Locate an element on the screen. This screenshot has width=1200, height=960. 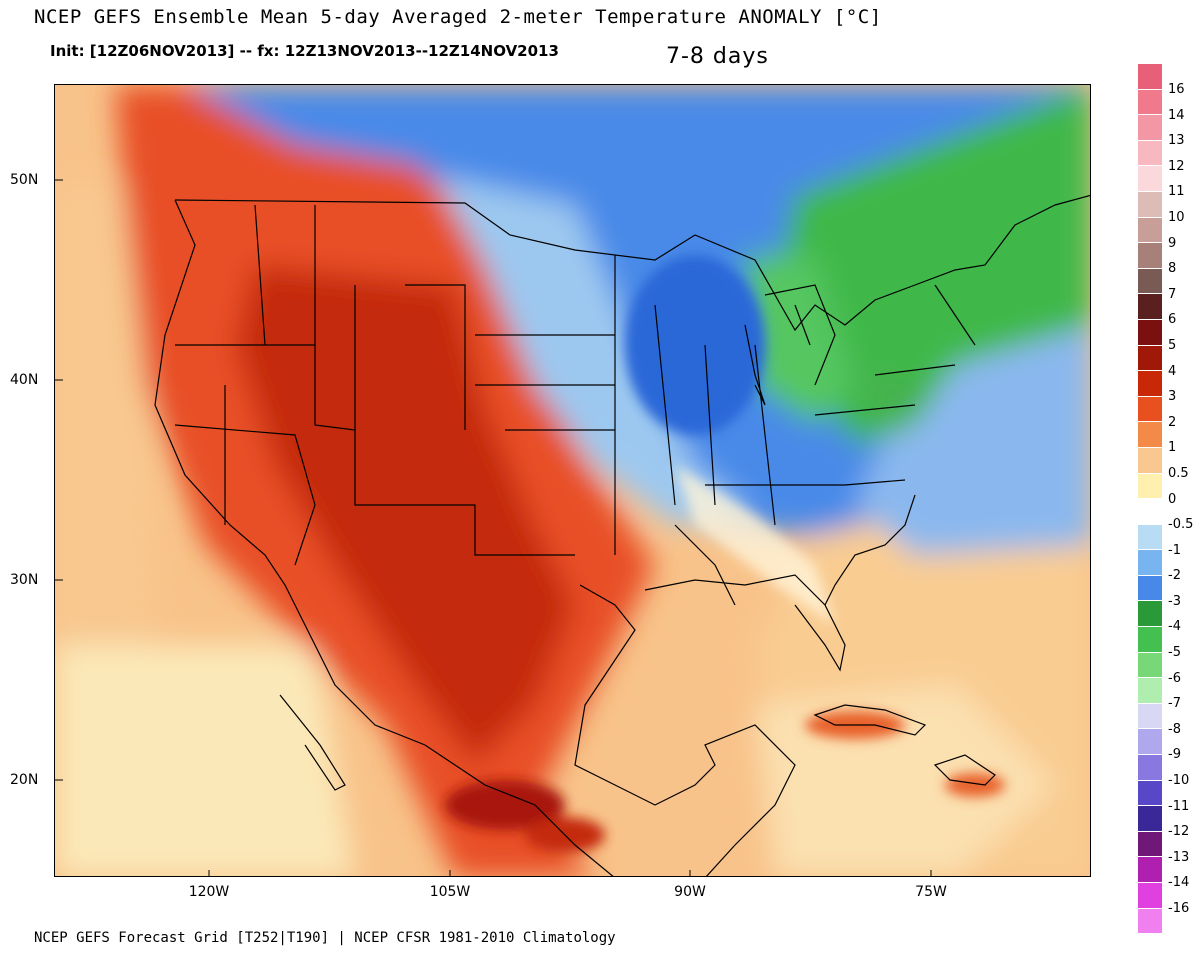
colorbar-swatch: -12 is located at coordinates (1163, 822).